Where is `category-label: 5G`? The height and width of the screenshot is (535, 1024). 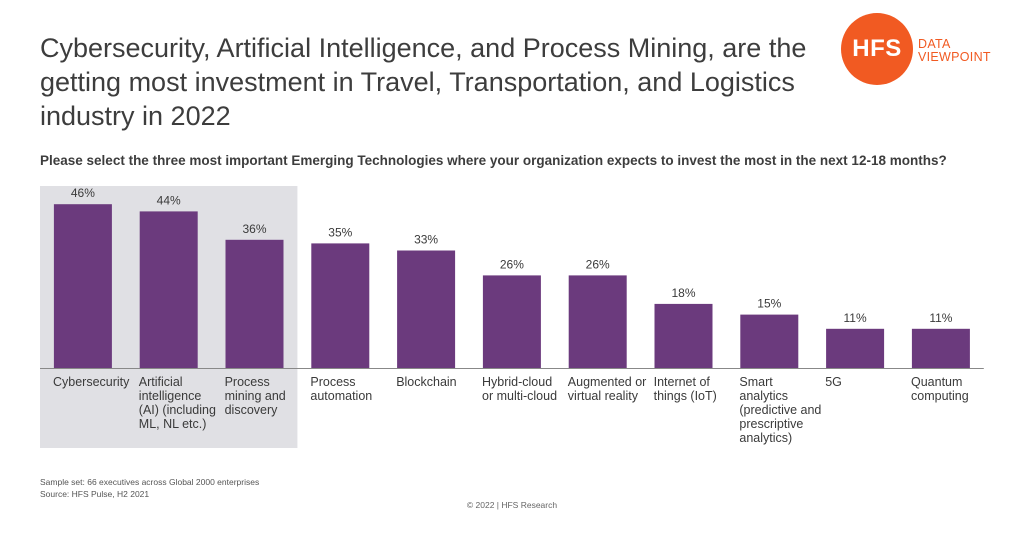 category-label: 5G is located at coordinates (833, 382).